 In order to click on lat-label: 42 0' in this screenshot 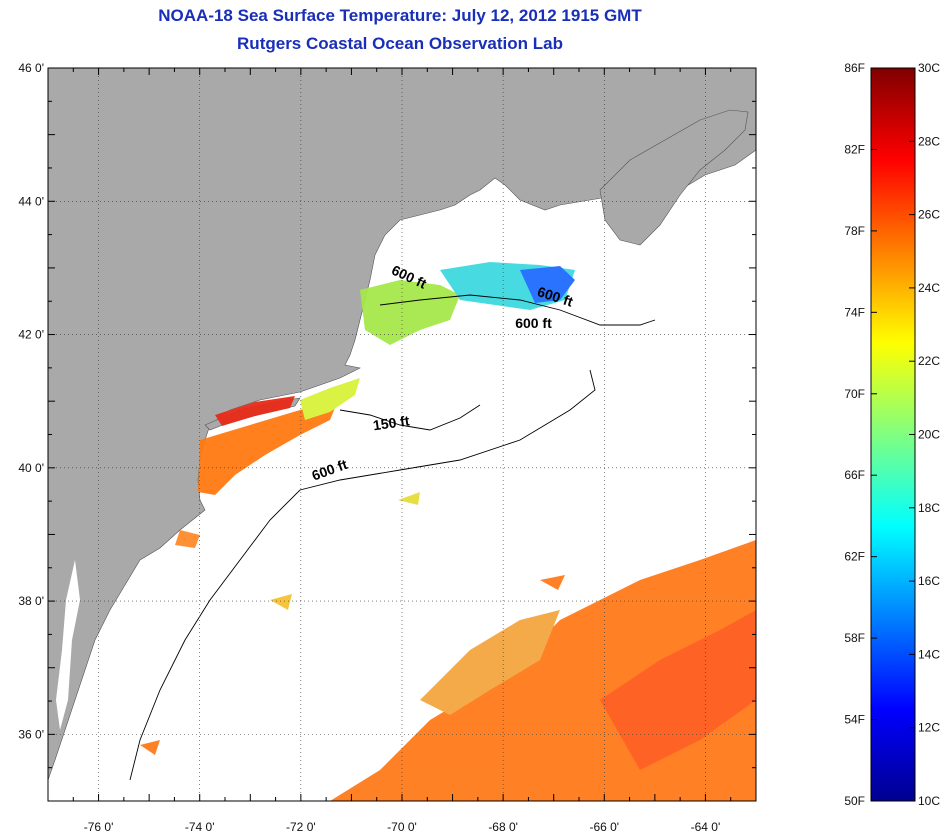, I will do `click(31, 335)`.